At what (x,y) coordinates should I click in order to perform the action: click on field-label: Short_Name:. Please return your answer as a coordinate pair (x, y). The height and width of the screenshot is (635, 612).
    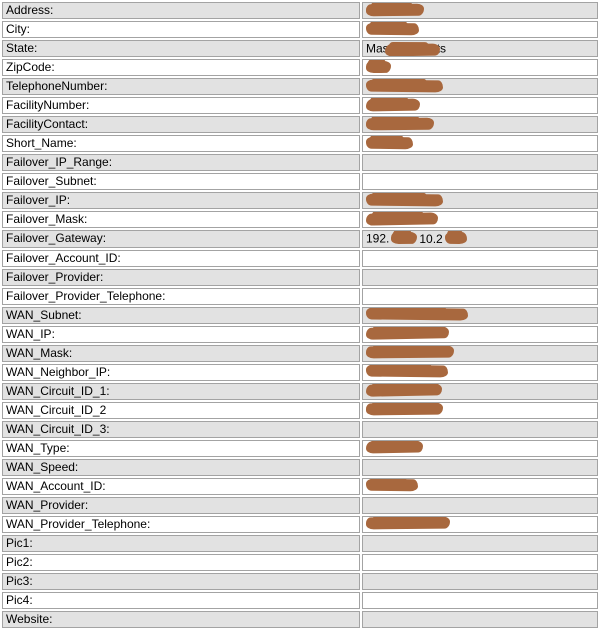
    Looking at the image, I should click on (181, 144).